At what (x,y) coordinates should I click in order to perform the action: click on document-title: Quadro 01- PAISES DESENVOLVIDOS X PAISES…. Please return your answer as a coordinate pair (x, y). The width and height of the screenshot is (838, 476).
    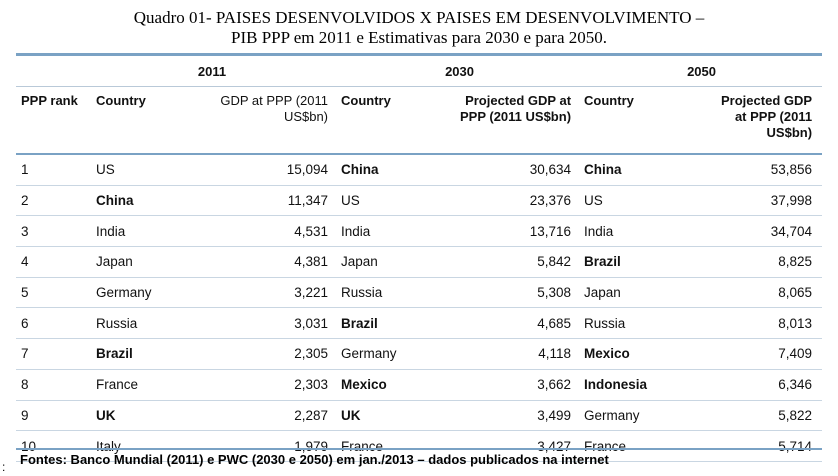
    Looking at the image, I should click on (419, 28).